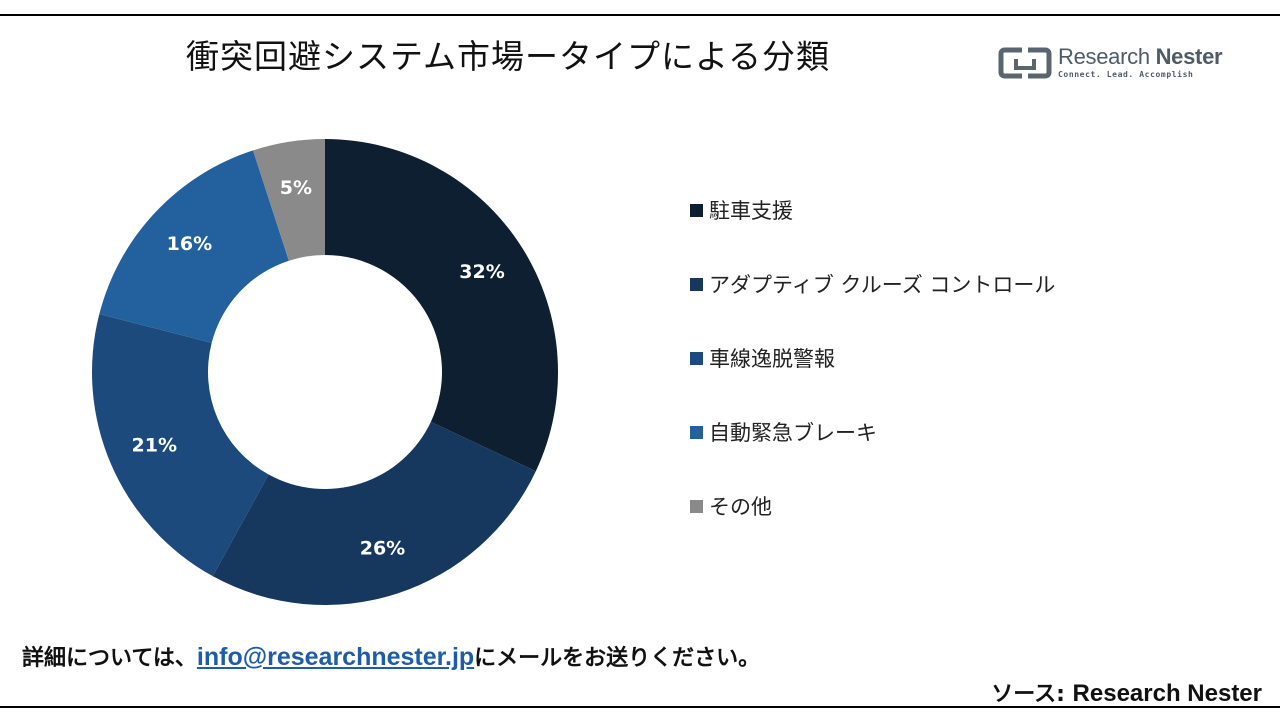 The height and width of the screenshot is (720, 1280). What do you see at coordinates (751, 211) in the screenshot?
I see `legend-label-1: 駐車支援` at bounding box center [751, 211].